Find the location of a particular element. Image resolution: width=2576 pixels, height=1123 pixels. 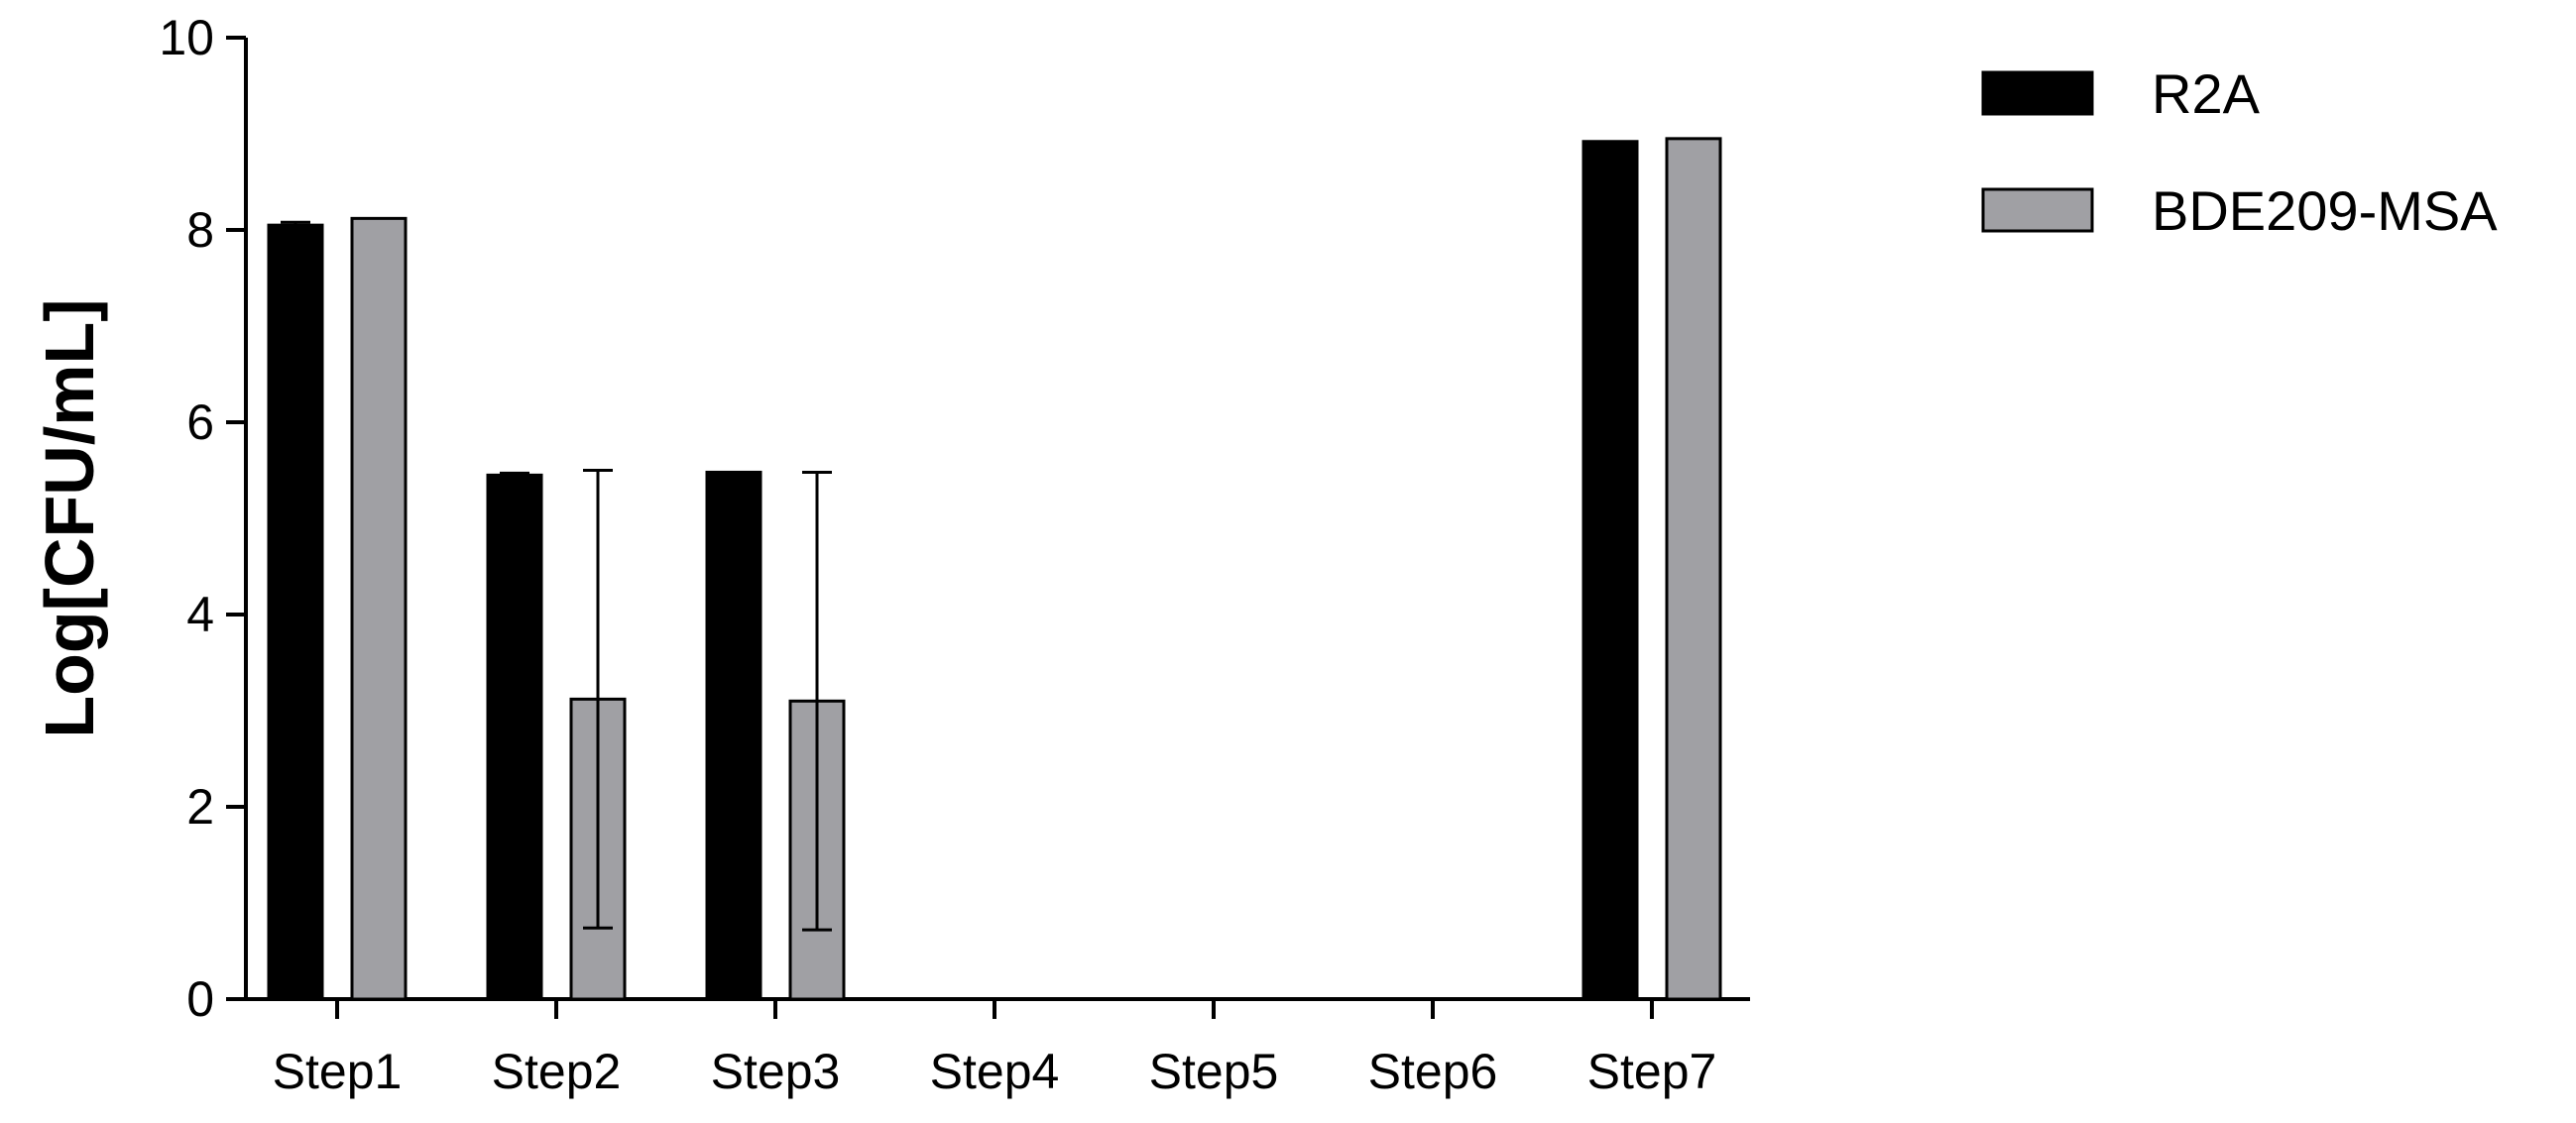

y-tick-label: 2 is located at coordinates (200, 807).